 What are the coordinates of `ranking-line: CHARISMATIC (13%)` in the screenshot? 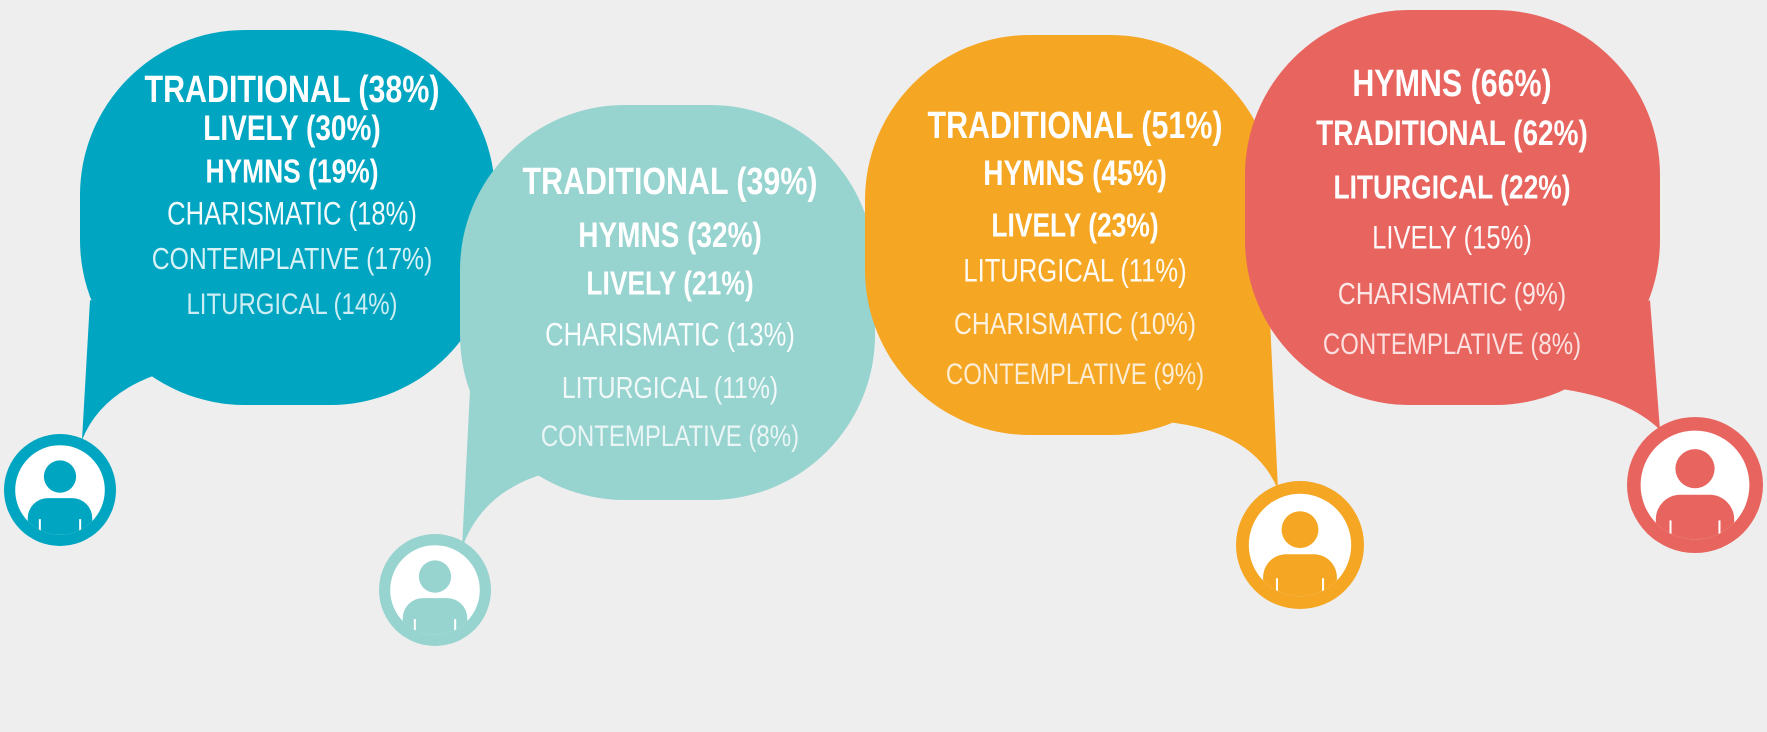 It's located at (670, 335).